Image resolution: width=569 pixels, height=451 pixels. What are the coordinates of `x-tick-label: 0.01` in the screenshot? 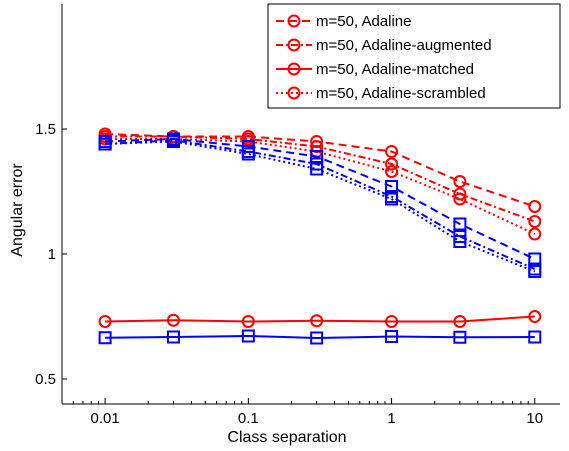 It's located at (105, 418).